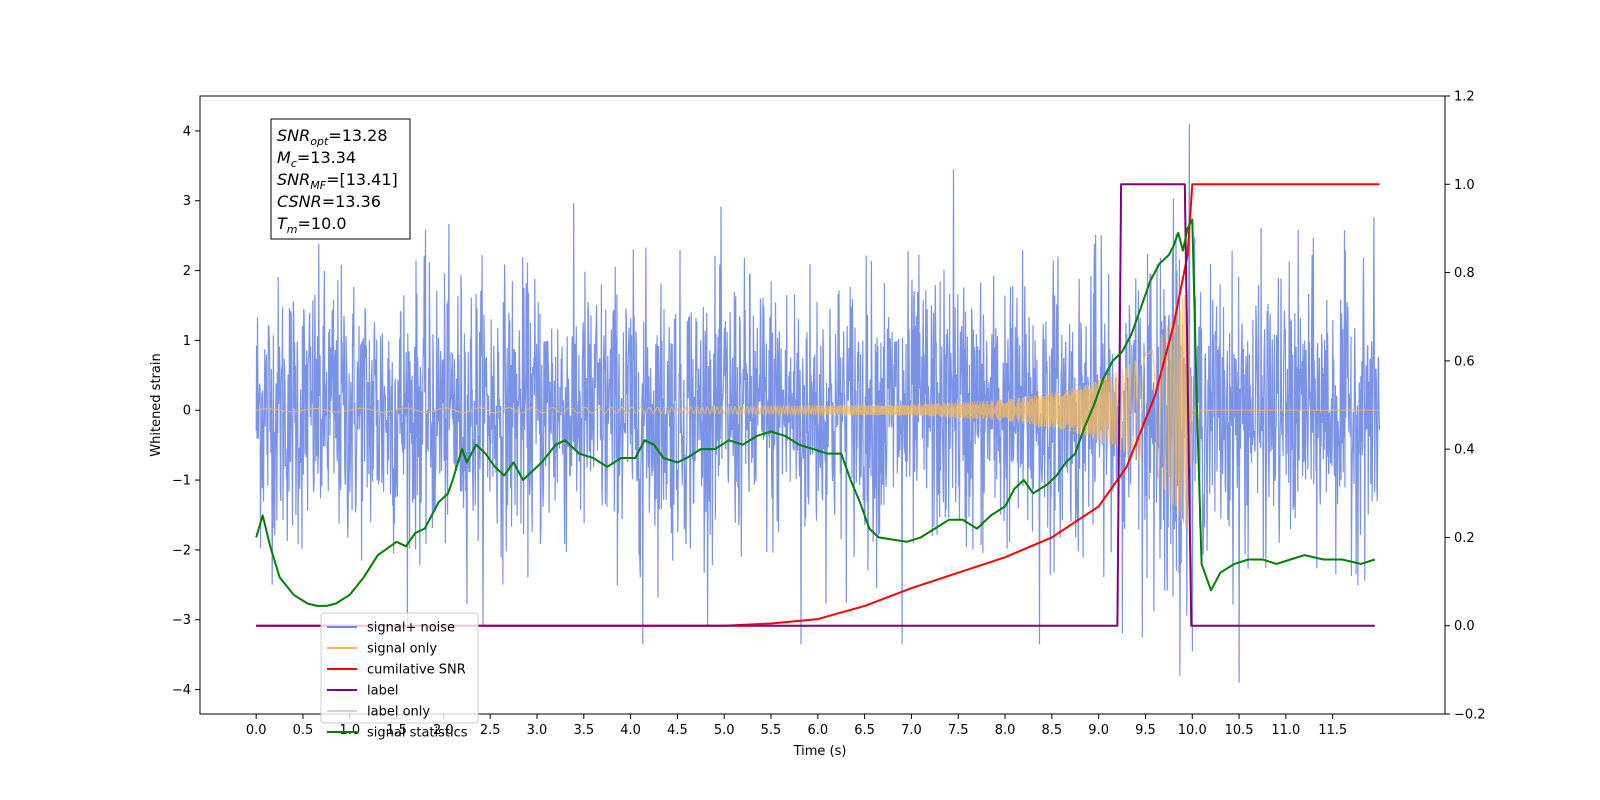 The image size is (1600, 800). What do you see at coordinates (411, 628) in the screenshot?
I see `legend-label: signal+ noise` at bounding box center [411, 628].